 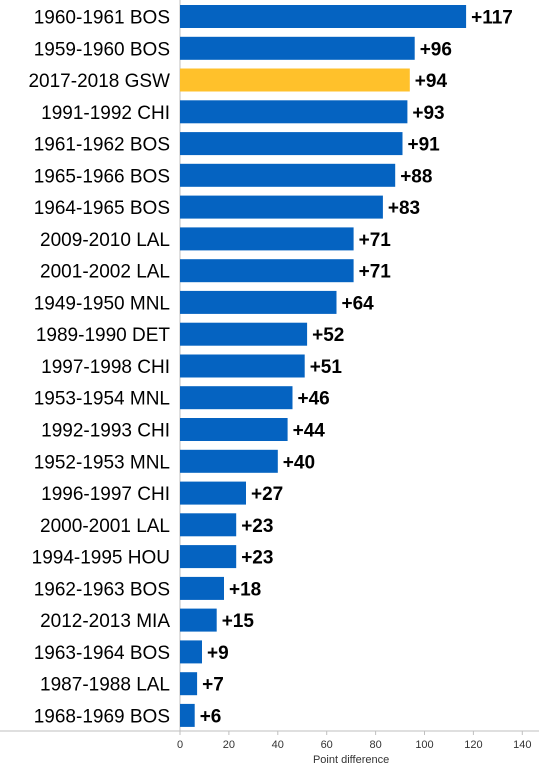 What do you see at coordinates (328, 335) in the screenshot?
I see `value-label: +52` at bounding box center [328, 335].